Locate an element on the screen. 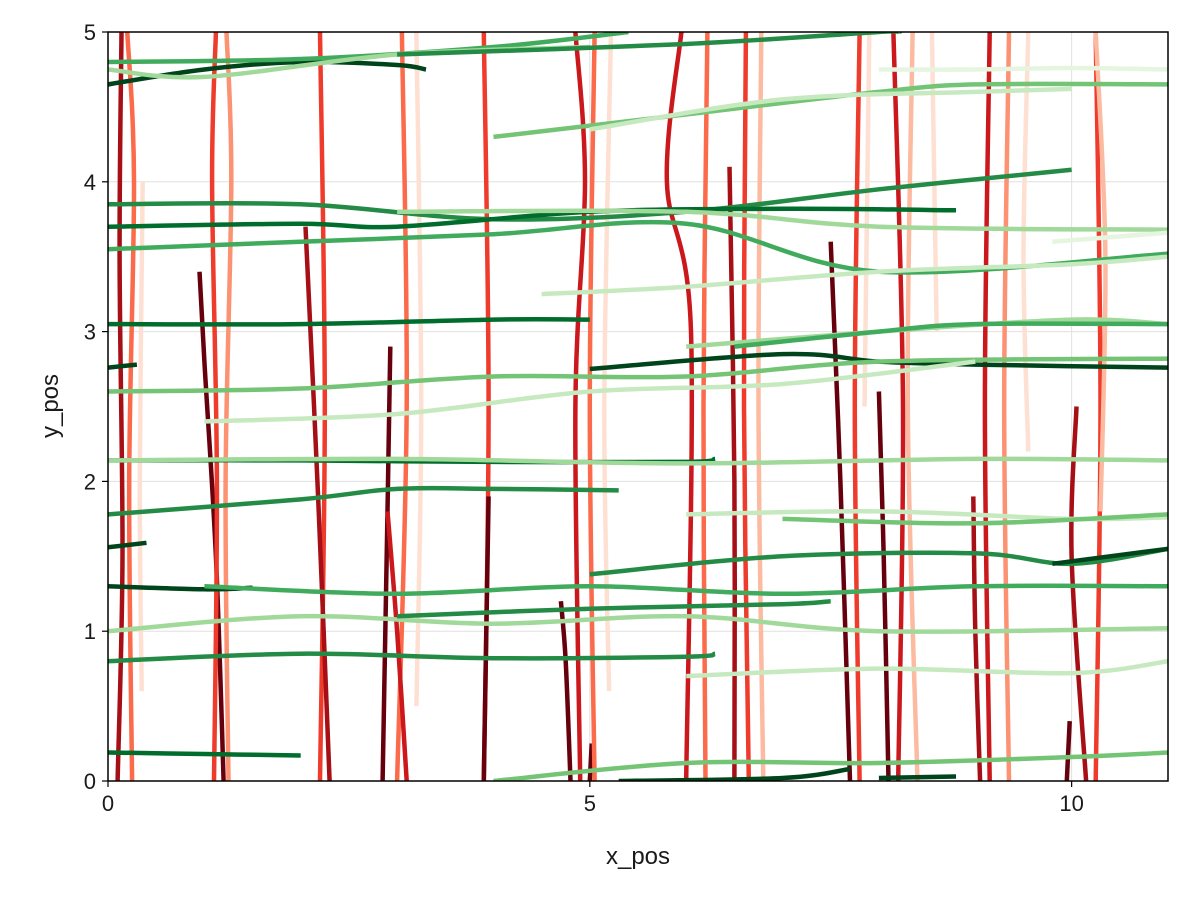 Image resolution: width=1200 pixels, height=900 pixels. y-tick-label: 5 is located at coordinates (90, 32).